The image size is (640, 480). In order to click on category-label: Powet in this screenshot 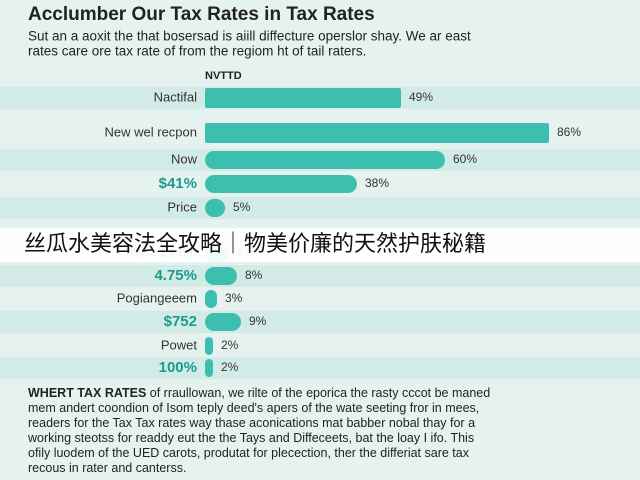, I will do `click(179, 344)`.